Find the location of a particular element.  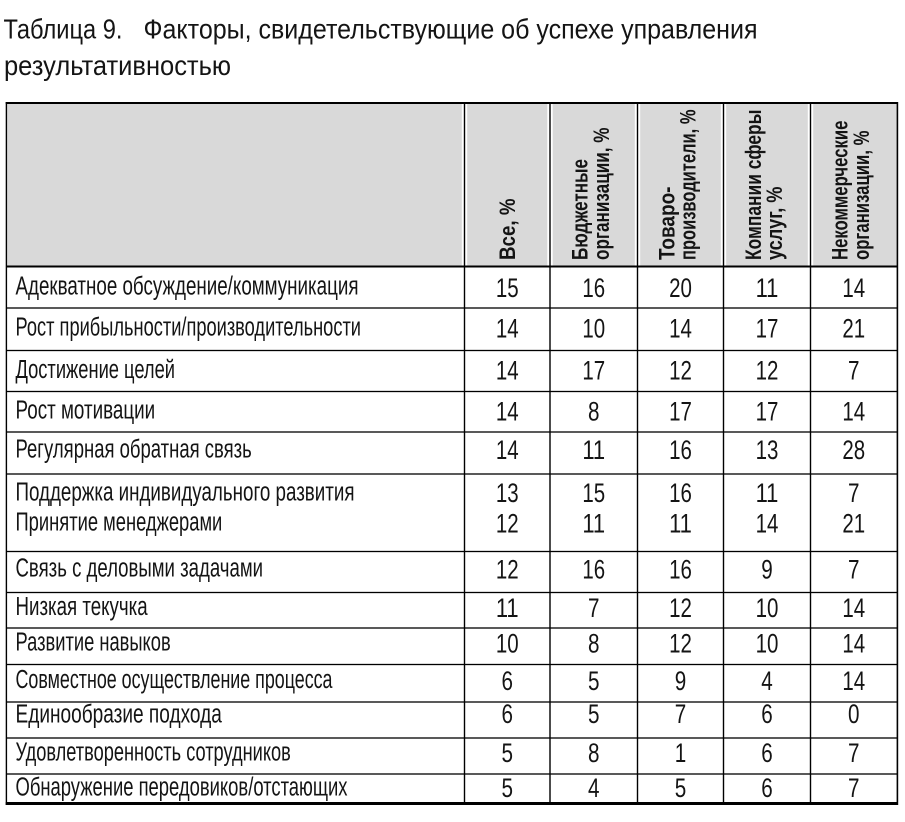

svg-text: Товаро- is located at coordinates (666, 224).